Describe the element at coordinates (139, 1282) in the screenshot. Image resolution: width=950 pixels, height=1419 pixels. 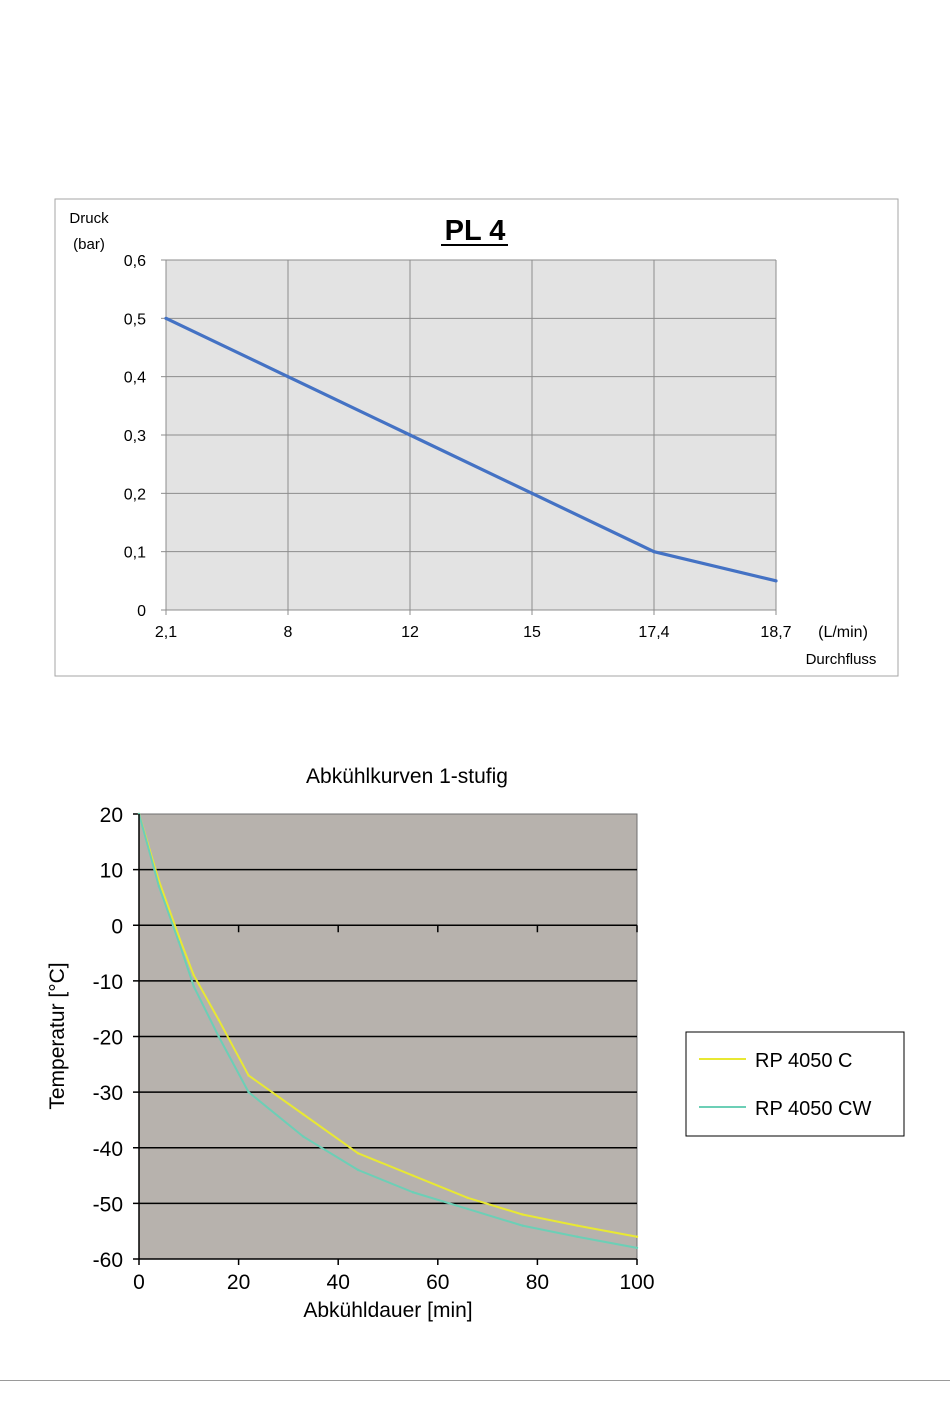
I see `chart2-x-tick-label: 0` at that location.